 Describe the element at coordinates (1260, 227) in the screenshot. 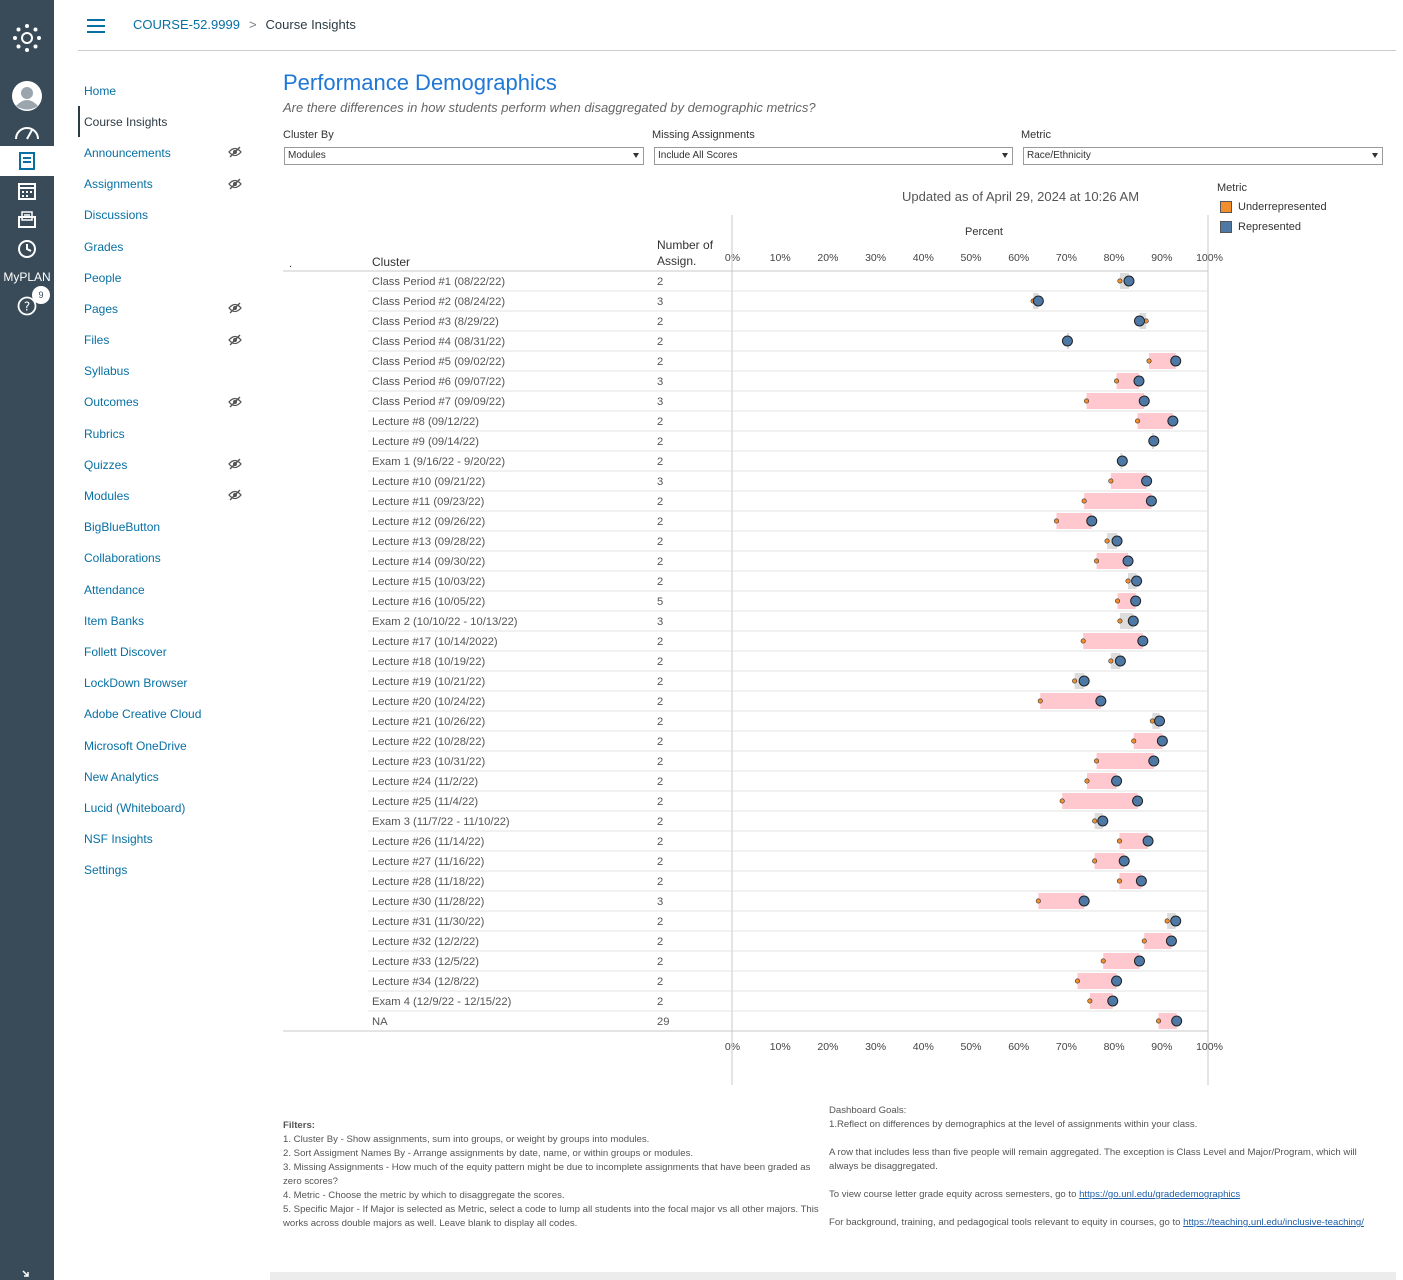

I see `legend-item-represented: Represented` at that location.